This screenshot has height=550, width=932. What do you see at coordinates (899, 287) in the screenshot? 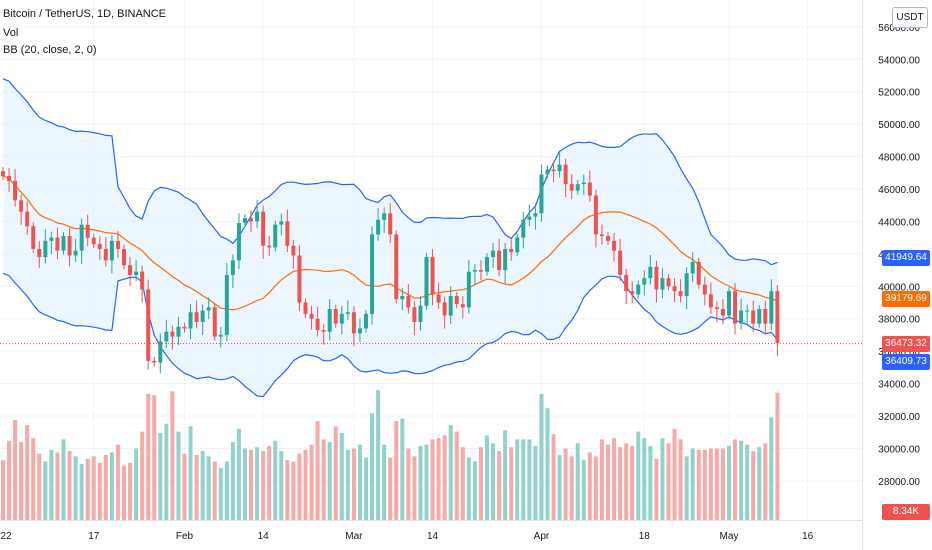
I see `price-tick-label: 40000.00` at bounding box center [899, 287].